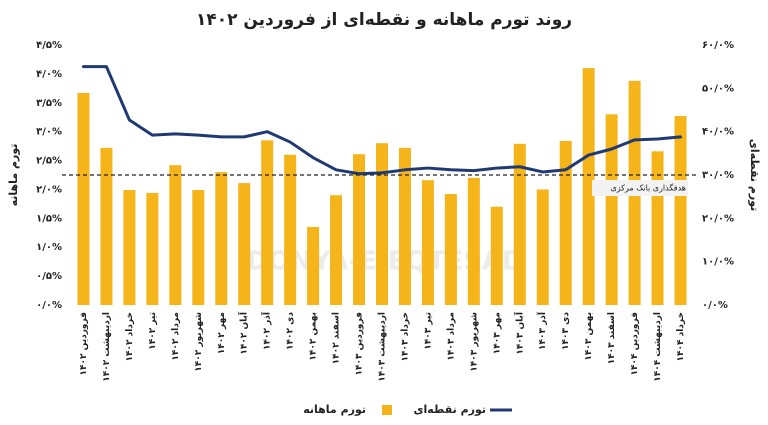  What do you see at coordinates (337, 338) in the screenshot?
I see `x-tick-label: اسفند ۱۴۰۲` at bounding box center [337, 338].